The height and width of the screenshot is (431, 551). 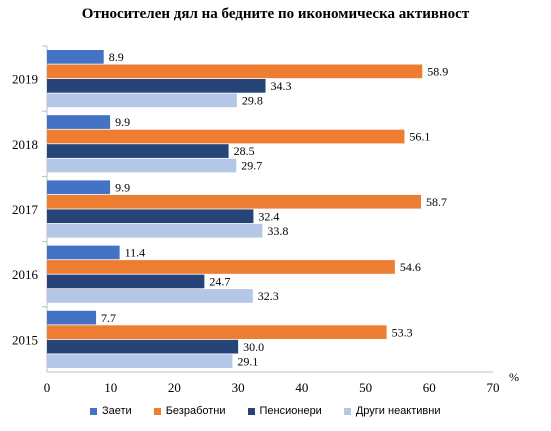 I want to click on legend-label-other-inactive: Други неактивни, so click(x=398, y=411).